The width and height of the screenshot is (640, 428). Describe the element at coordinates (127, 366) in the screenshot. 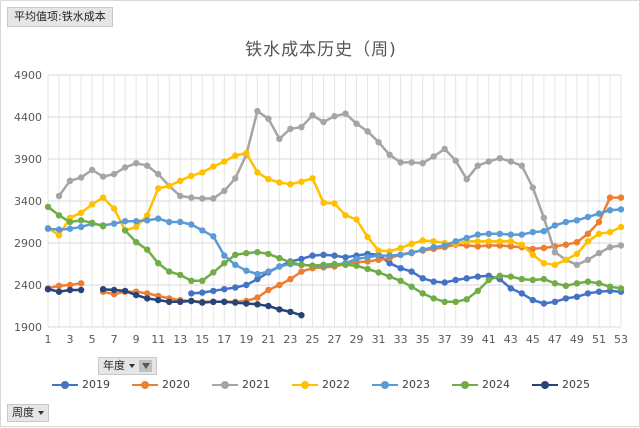

I see `year-field-button: 年度` at that location.